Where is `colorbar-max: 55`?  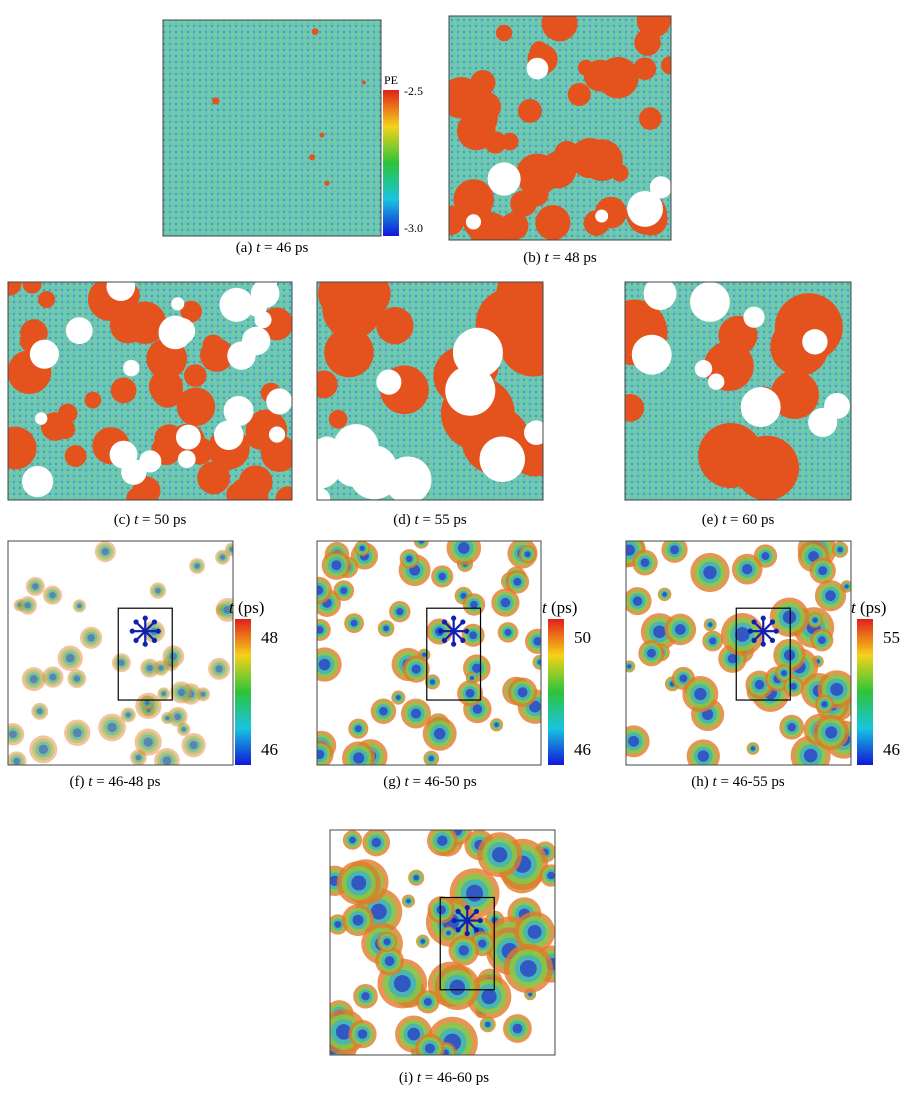 colorbar-max: 55 is located at coordinates (891, 637).